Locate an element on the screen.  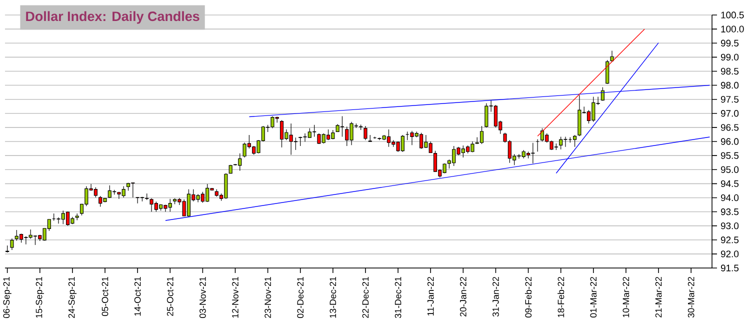
y-tick-label: 92.0 is located at coordinates (729, 254).